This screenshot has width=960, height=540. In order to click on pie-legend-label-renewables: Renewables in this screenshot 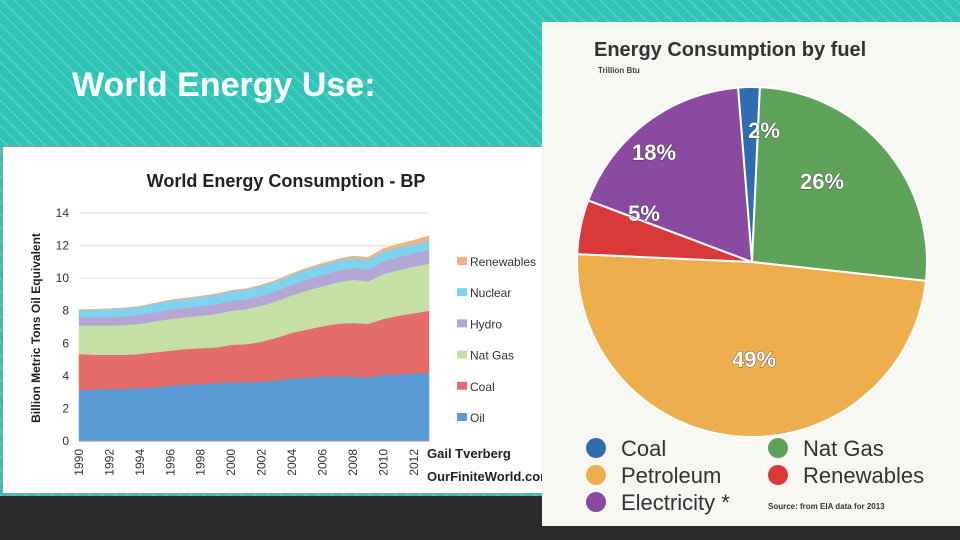, I will do `click(863, 475)`.